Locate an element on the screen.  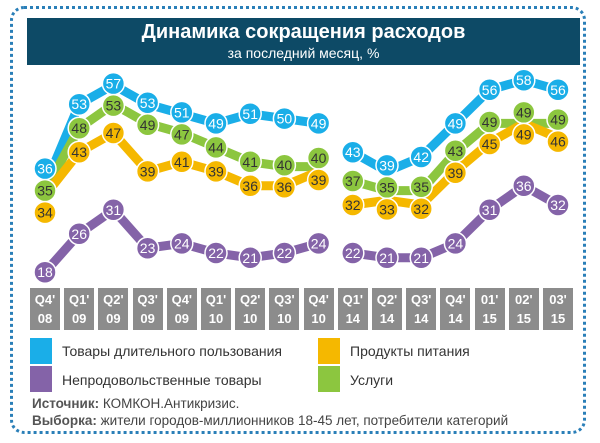
legend-swatch-services is located at coordinates (329, 379).